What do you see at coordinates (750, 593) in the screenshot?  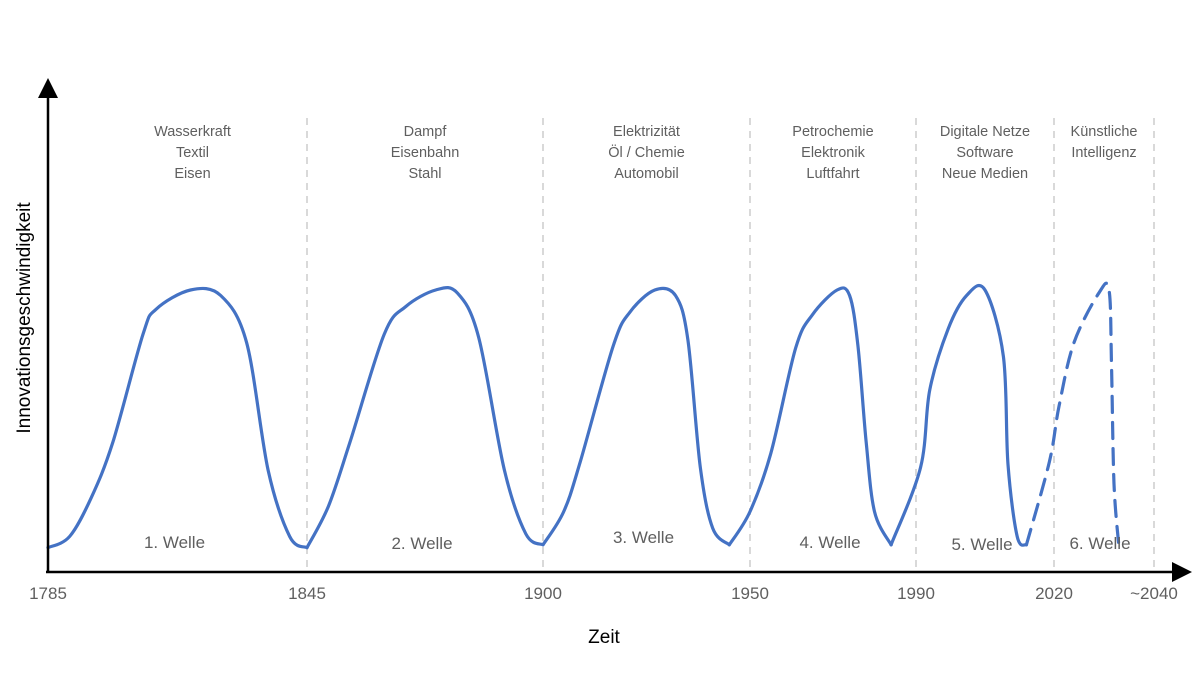 I see `x-tick-label: 1950` at bounding box center [750, 593].